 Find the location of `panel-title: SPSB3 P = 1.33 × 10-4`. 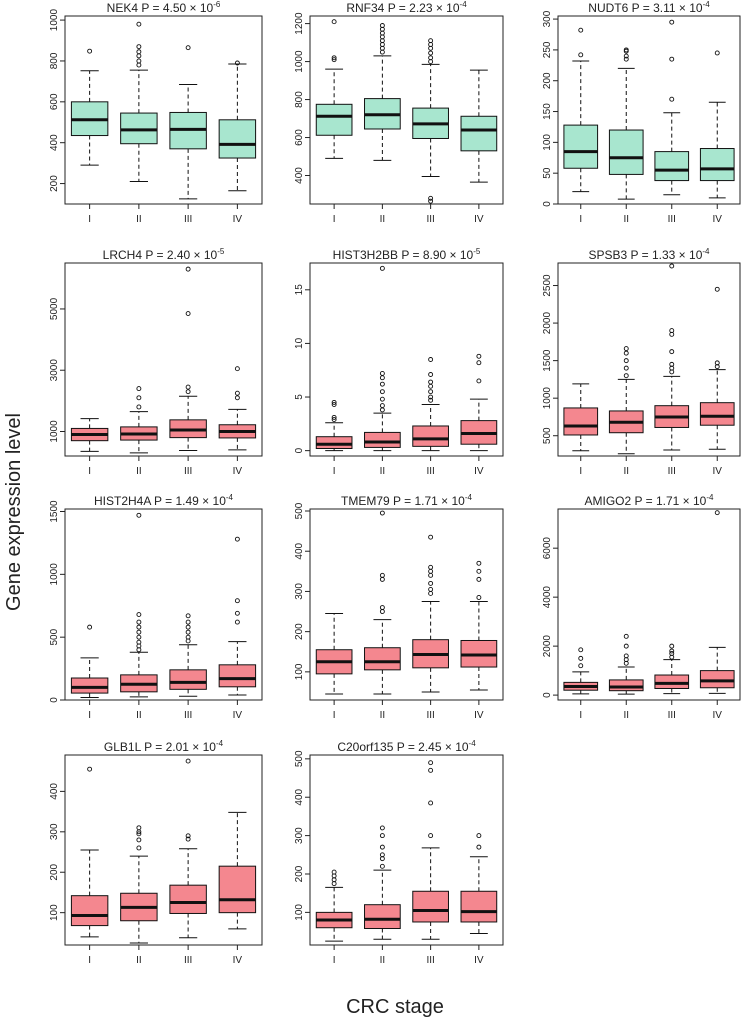

panel-title: SPSB3 P = 1.33 × 10-4 is located at coordinates (650, 254).